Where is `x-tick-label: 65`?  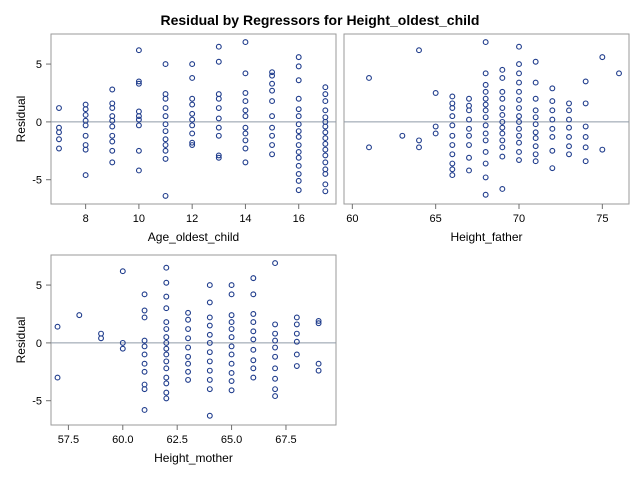
x-tick-label: 65 is located at coordinates (436, 219).